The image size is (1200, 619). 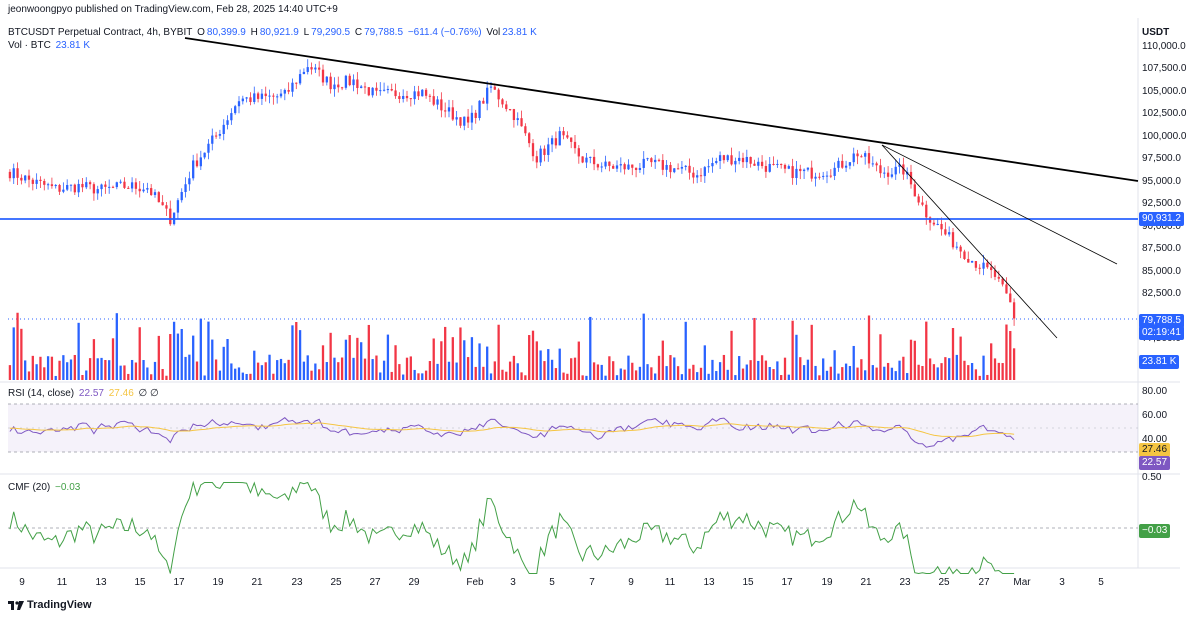 What do you see at coordinates (670, 582) in the screenshot?
I see `x-axis-label: 11` at bounding box center [670, 582].